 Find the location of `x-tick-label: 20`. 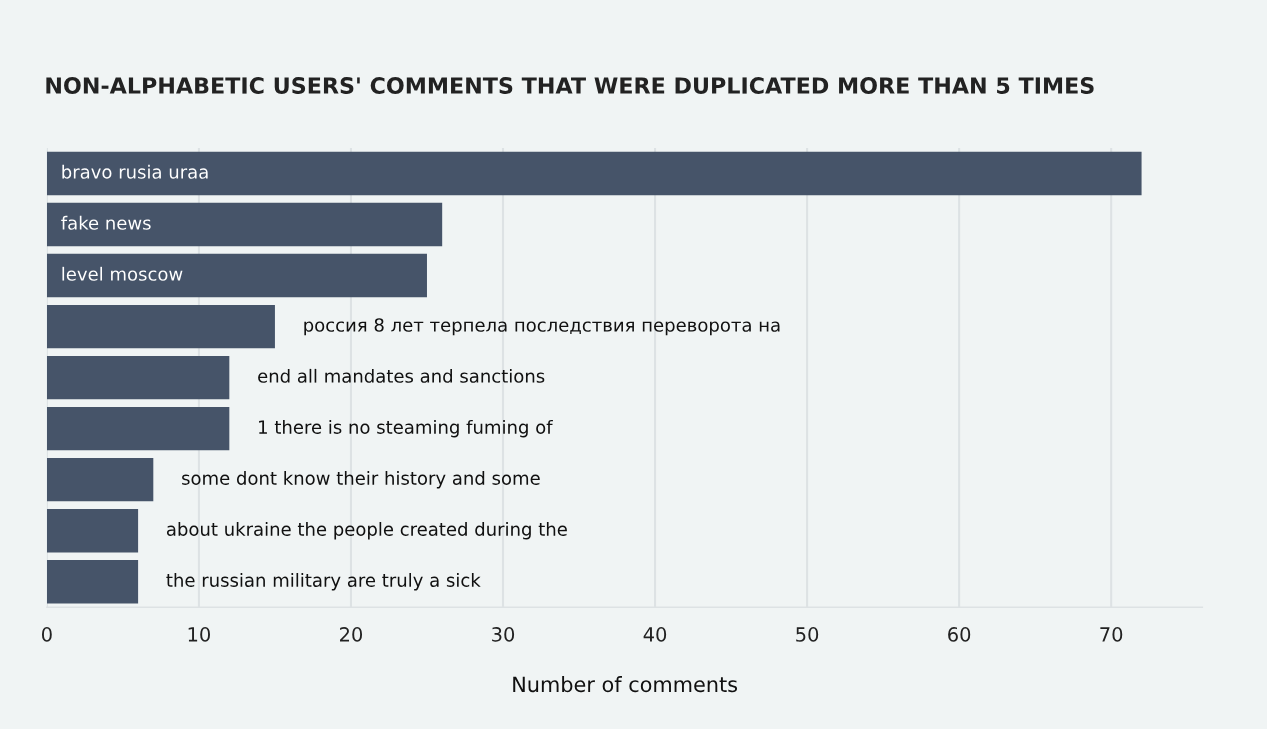

x-tick-label: 20 is located at coordinates (351, 634).